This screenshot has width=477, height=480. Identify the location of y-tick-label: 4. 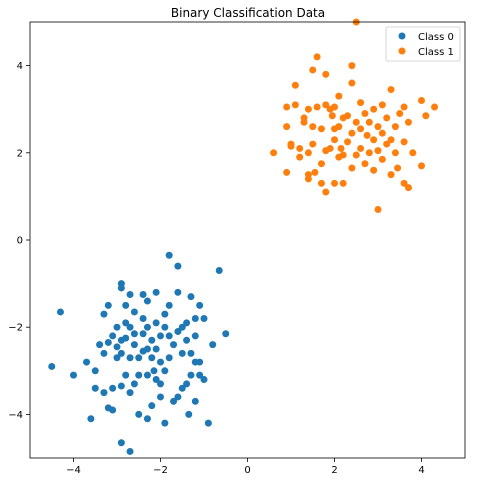
(20, 66).